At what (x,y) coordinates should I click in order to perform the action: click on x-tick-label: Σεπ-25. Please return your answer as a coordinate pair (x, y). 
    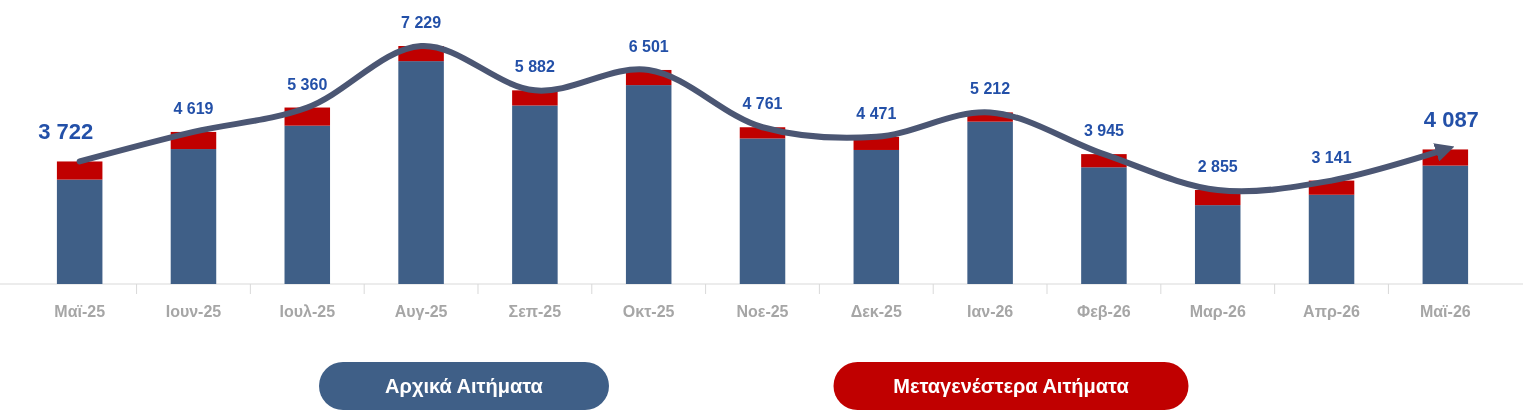
    Looking at the image, I should click on (535, 311).